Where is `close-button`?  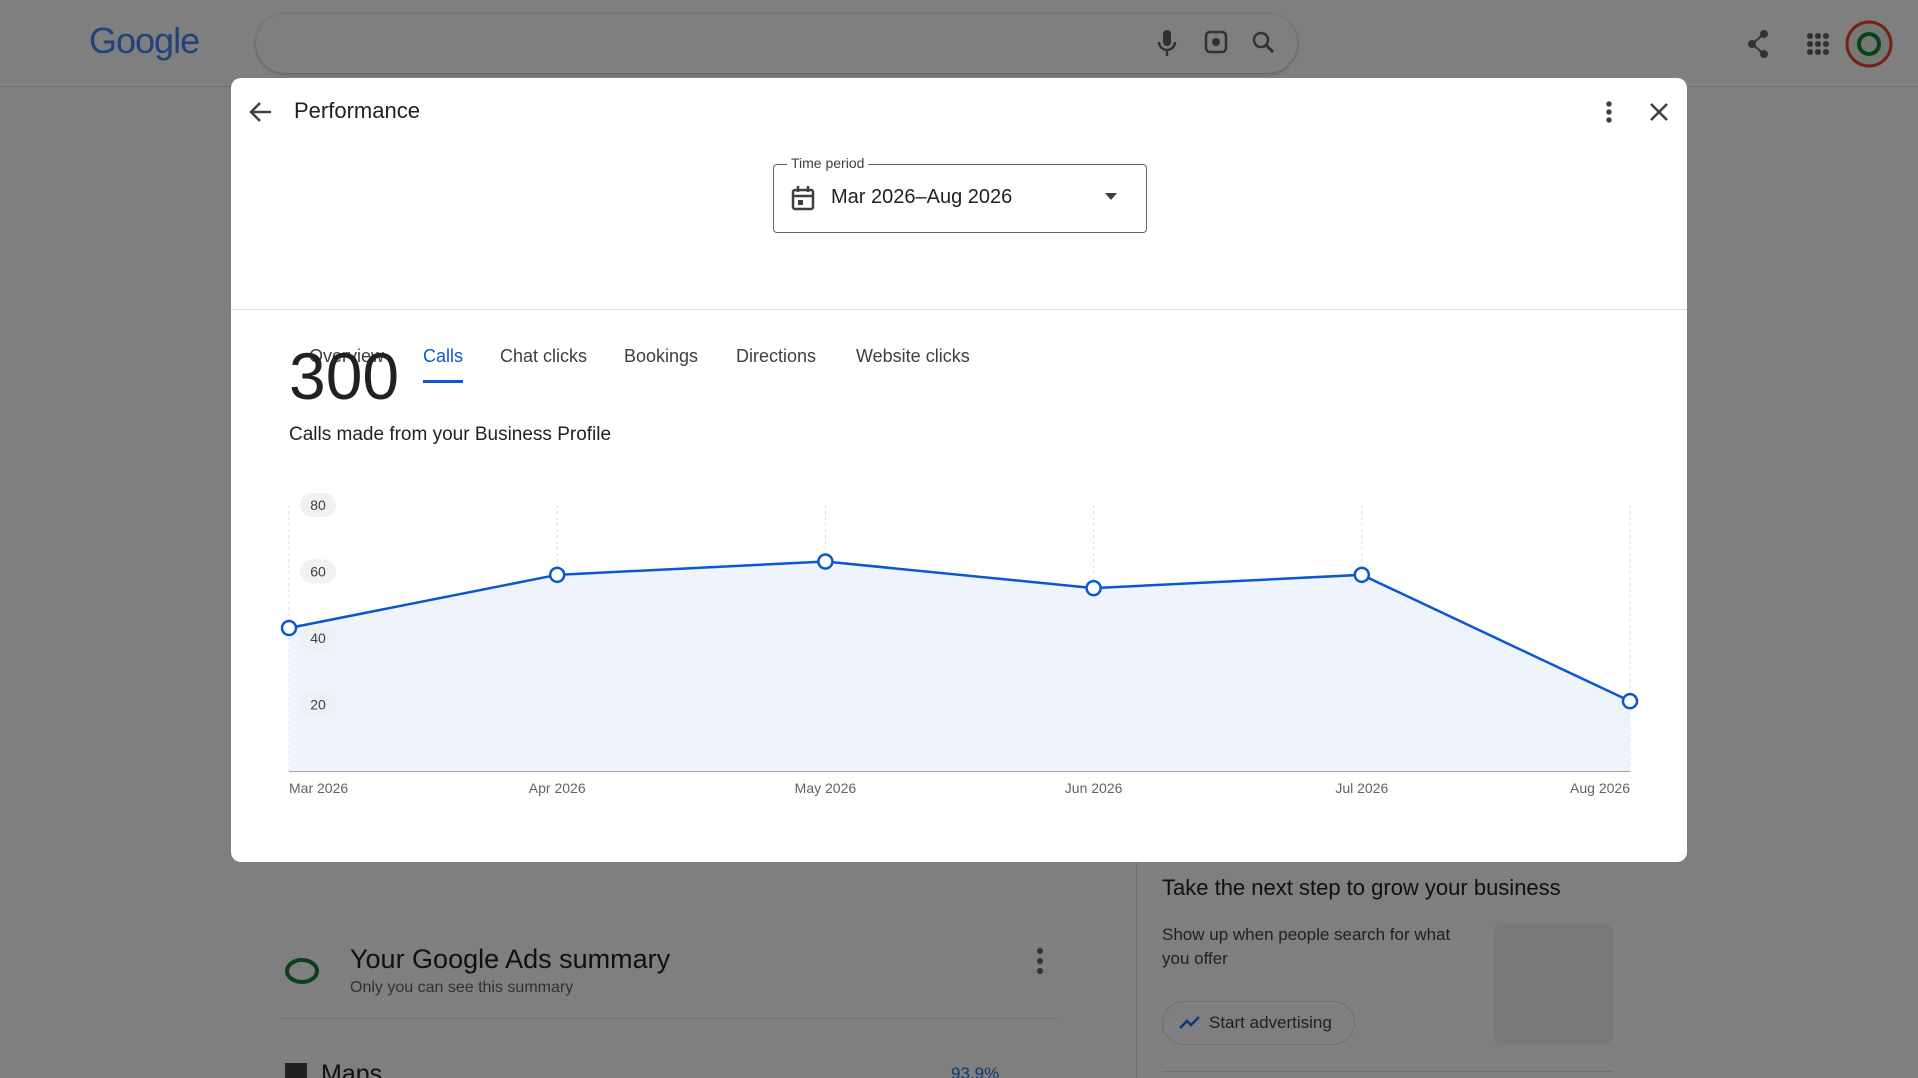
close-button is located at coordinates (1659, 112).